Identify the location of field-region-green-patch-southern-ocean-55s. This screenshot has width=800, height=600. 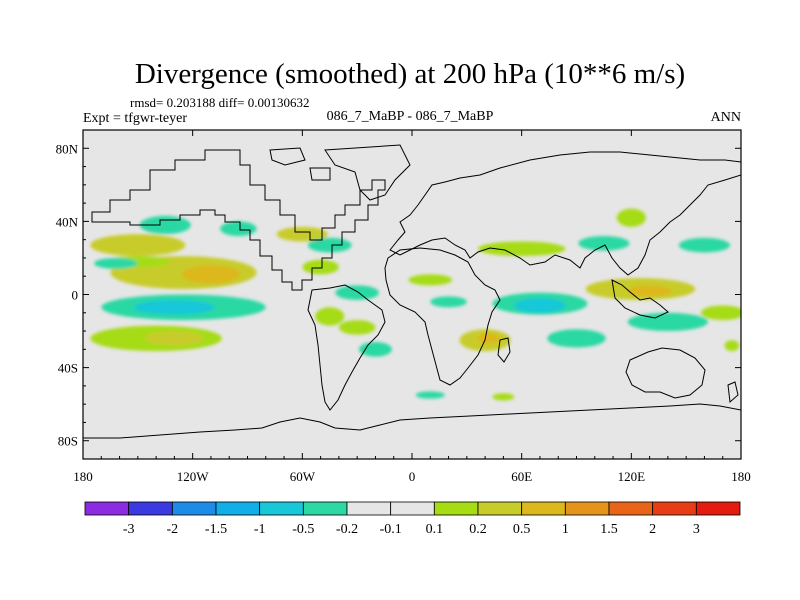
(430, 395).